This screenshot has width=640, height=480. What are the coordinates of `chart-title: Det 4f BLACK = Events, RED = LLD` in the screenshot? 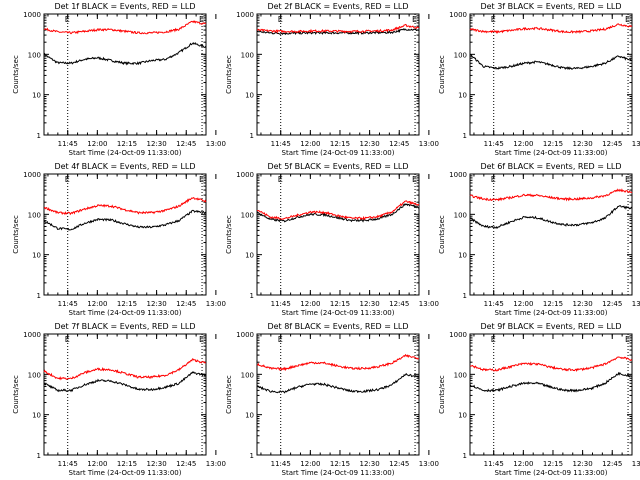 It's located at (124, 166).